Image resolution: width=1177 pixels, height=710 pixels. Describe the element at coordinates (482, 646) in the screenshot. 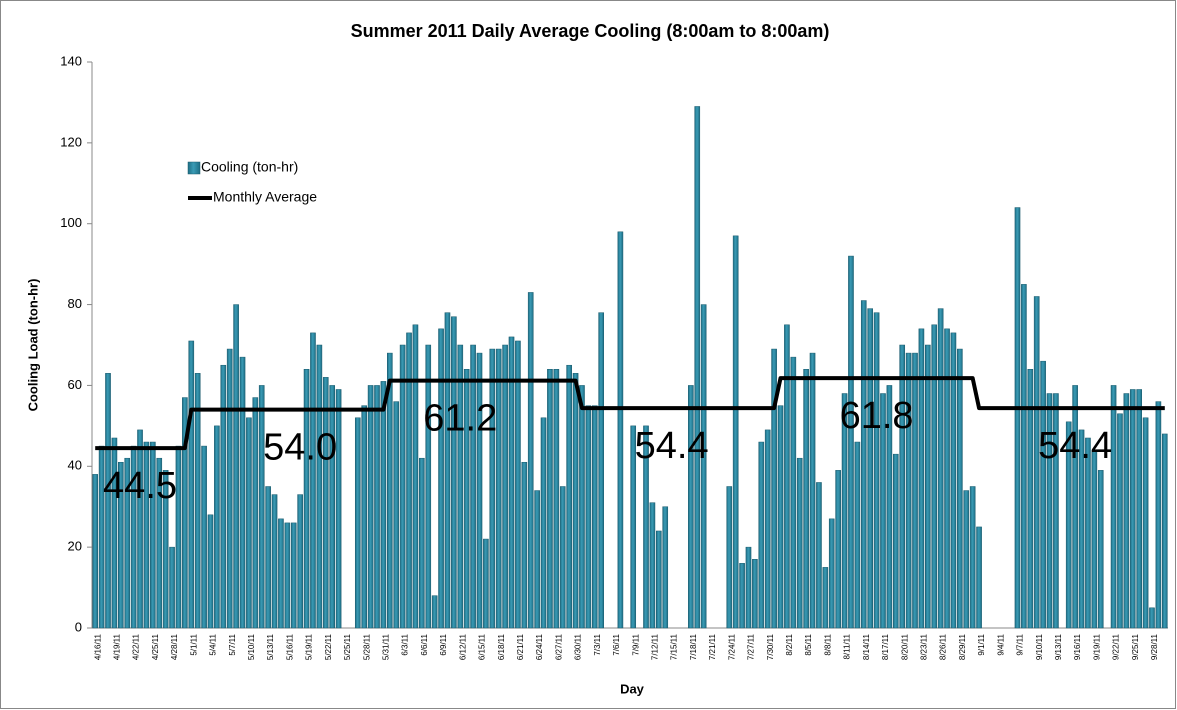

I see `x-tick-label: 6/15/11` at that location.